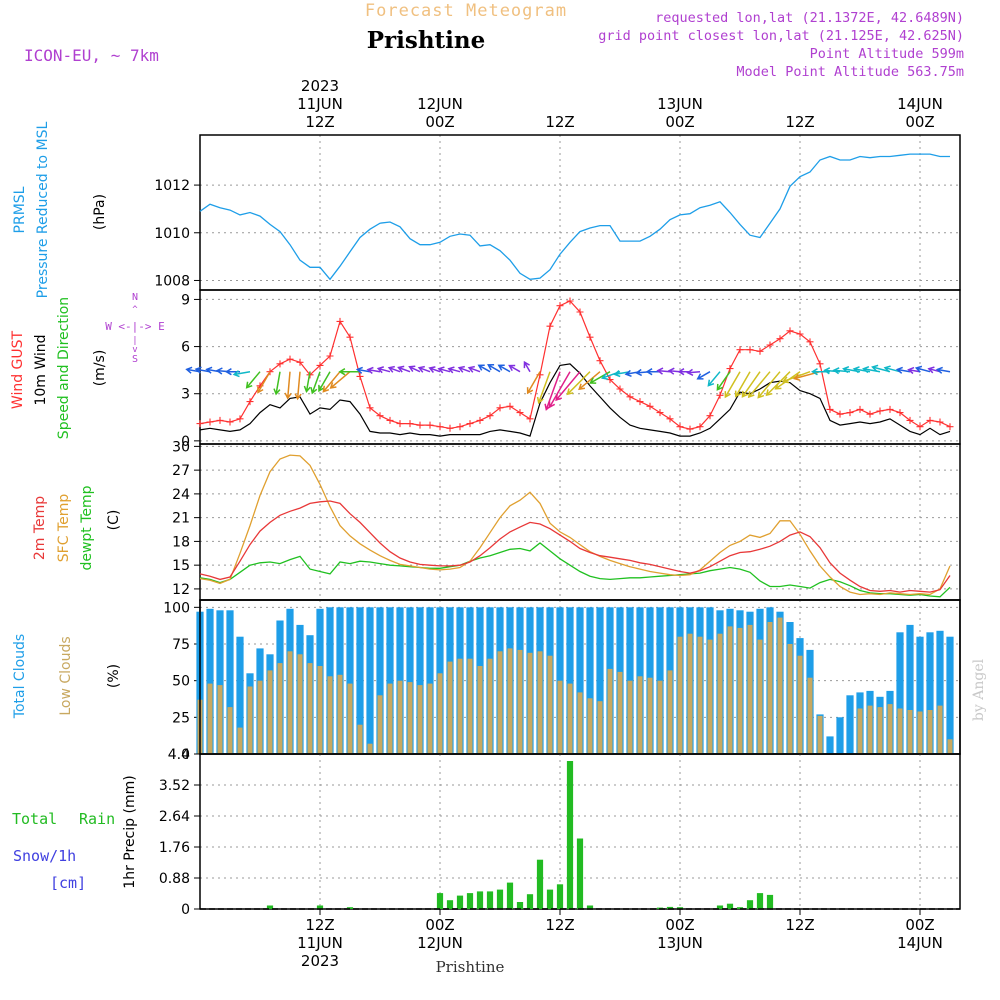  Describe the element at coordinates (466, 11) in the screenshot. I see `product-title: Forecast Meteogram` at that location.